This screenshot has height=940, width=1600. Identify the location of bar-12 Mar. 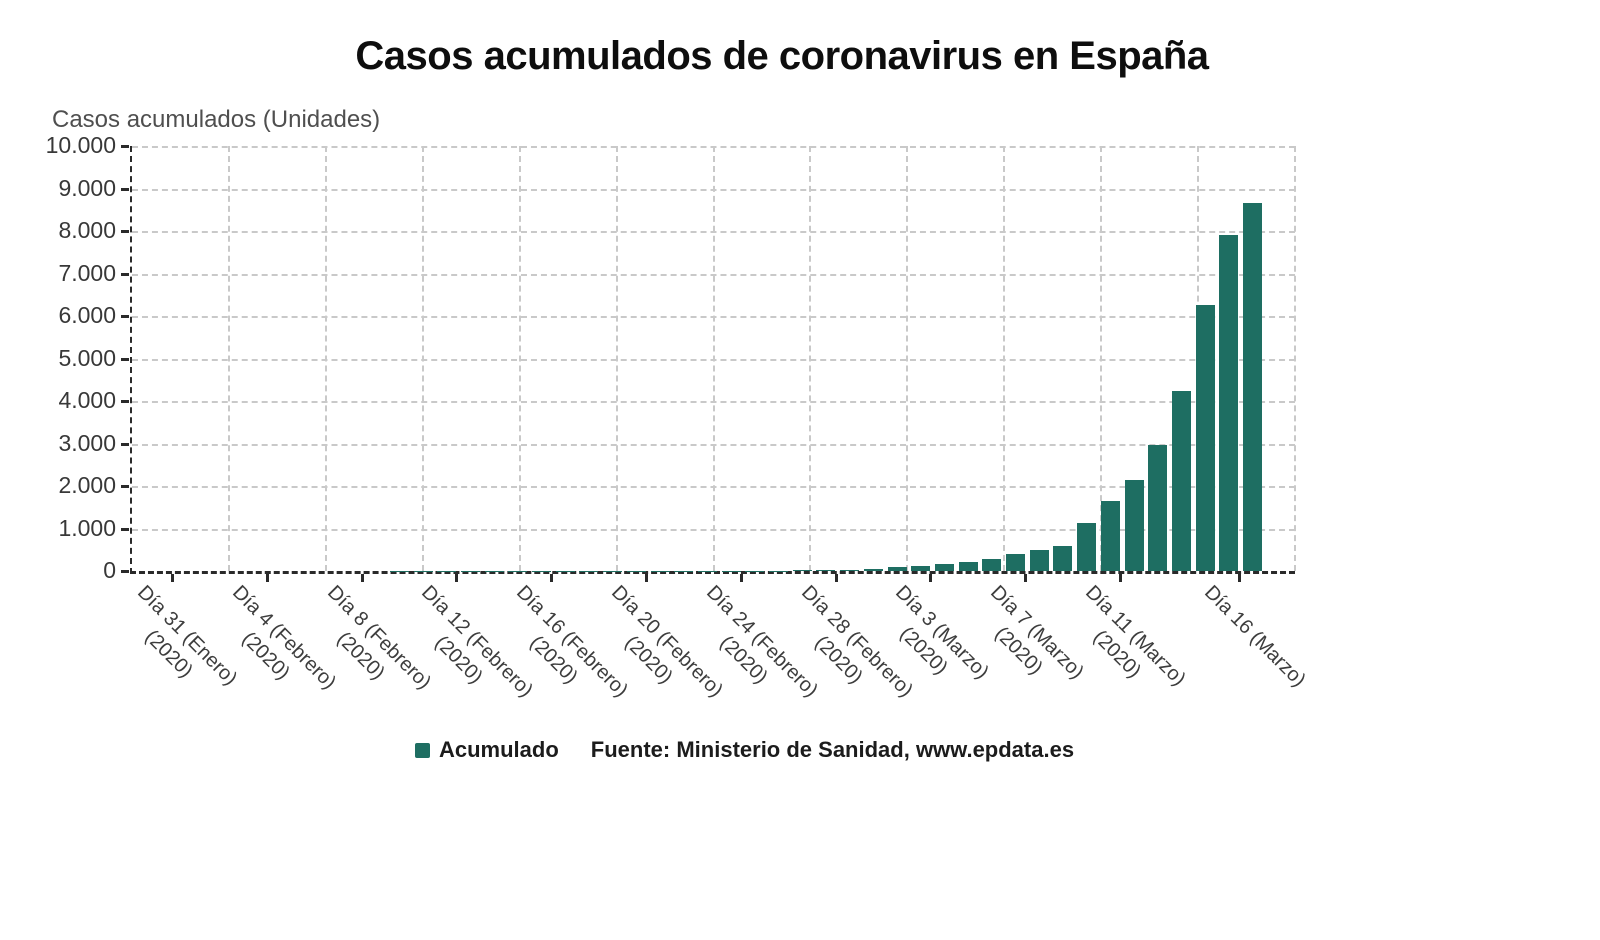
(1158, 508).